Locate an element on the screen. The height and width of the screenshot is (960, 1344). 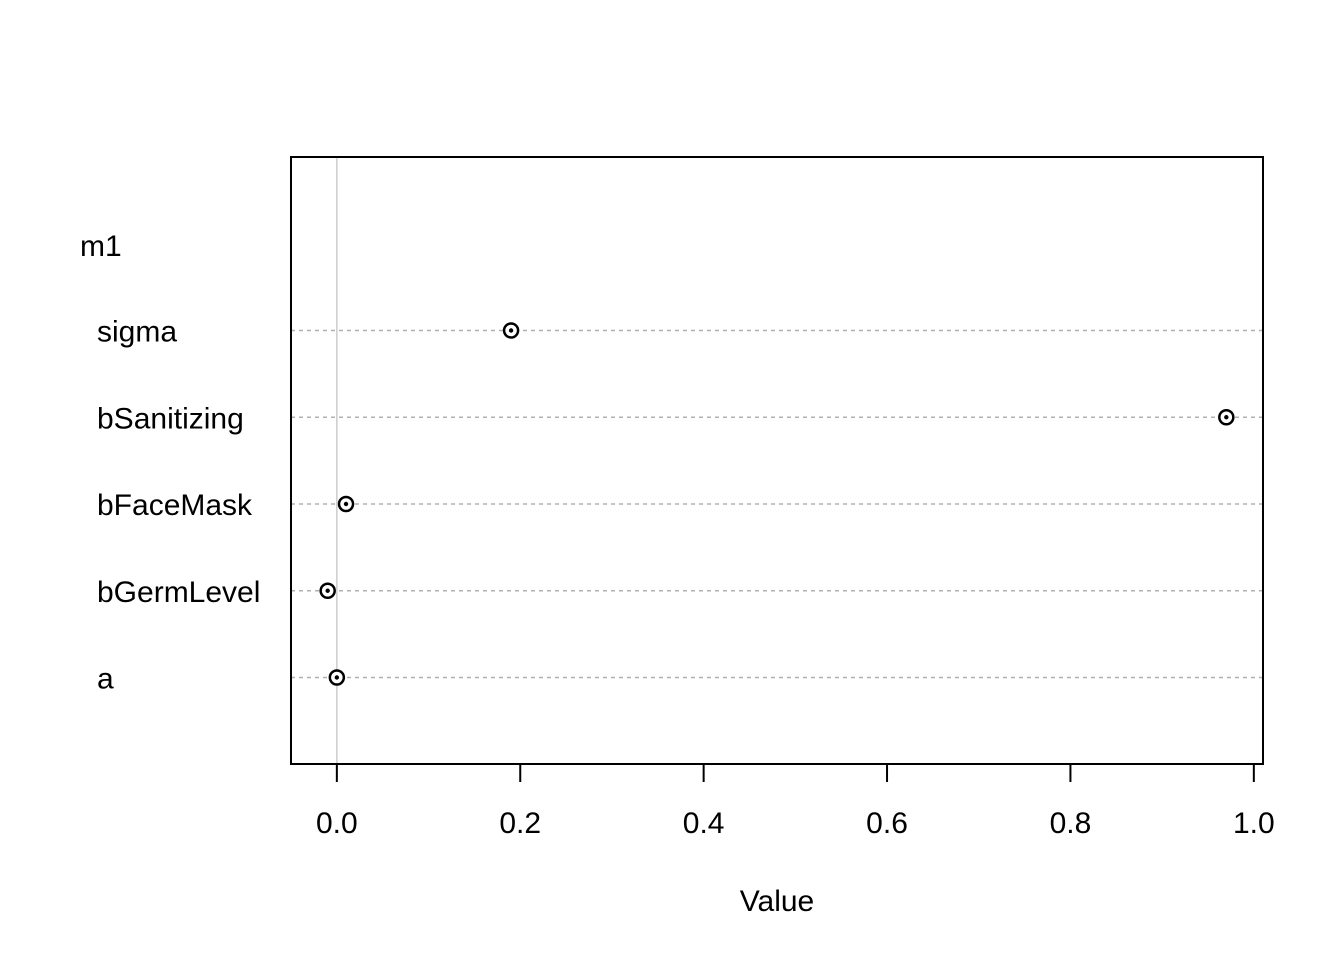
x-axis-label: Value is located at coordinates (777, 901).